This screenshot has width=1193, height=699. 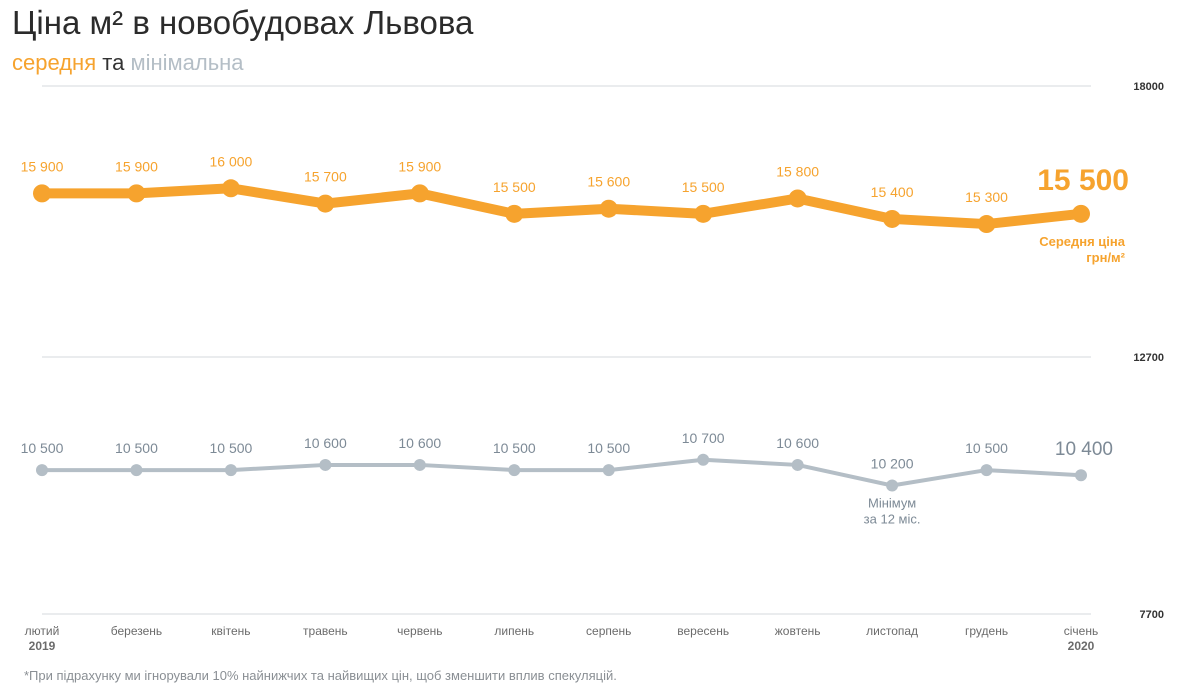 I want to click on chart-subtitle: середня та мінімальна, so click(x=128, y=63).